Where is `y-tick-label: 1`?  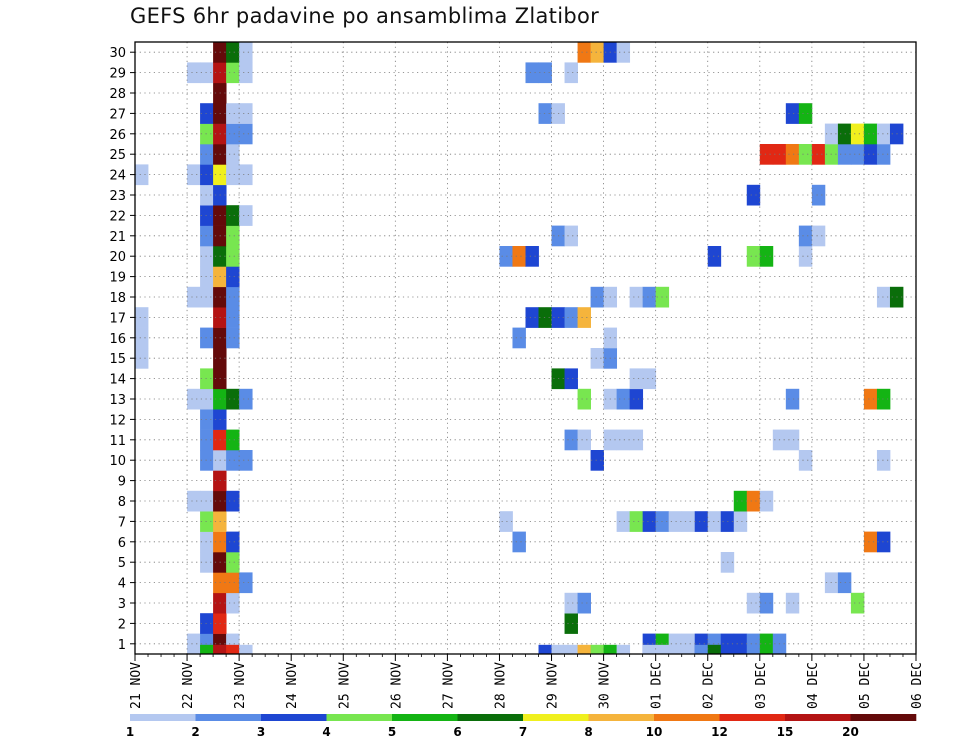 y-tick-label: 1 is located at coordinates (122, 645).